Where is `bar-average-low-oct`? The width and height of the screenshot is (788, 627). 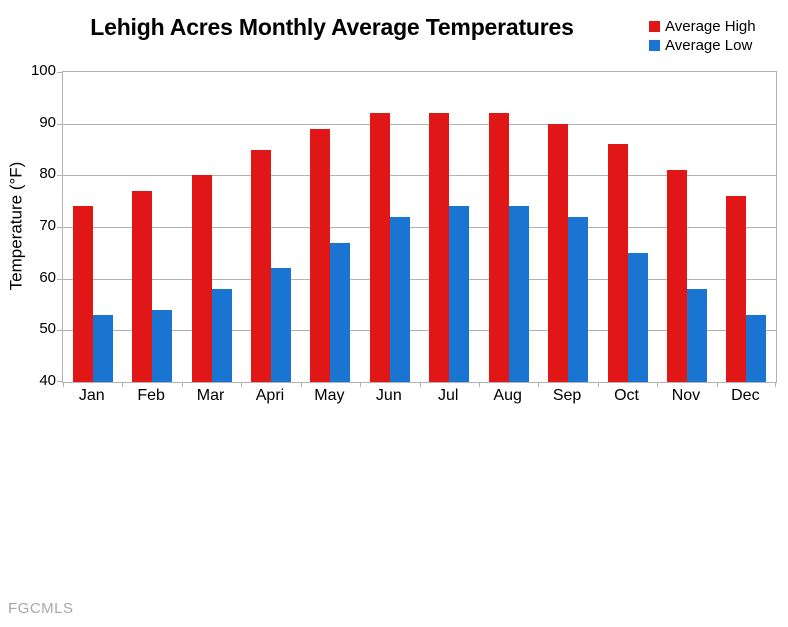
bar-average-low-oct is located at coordinates (637, 317).